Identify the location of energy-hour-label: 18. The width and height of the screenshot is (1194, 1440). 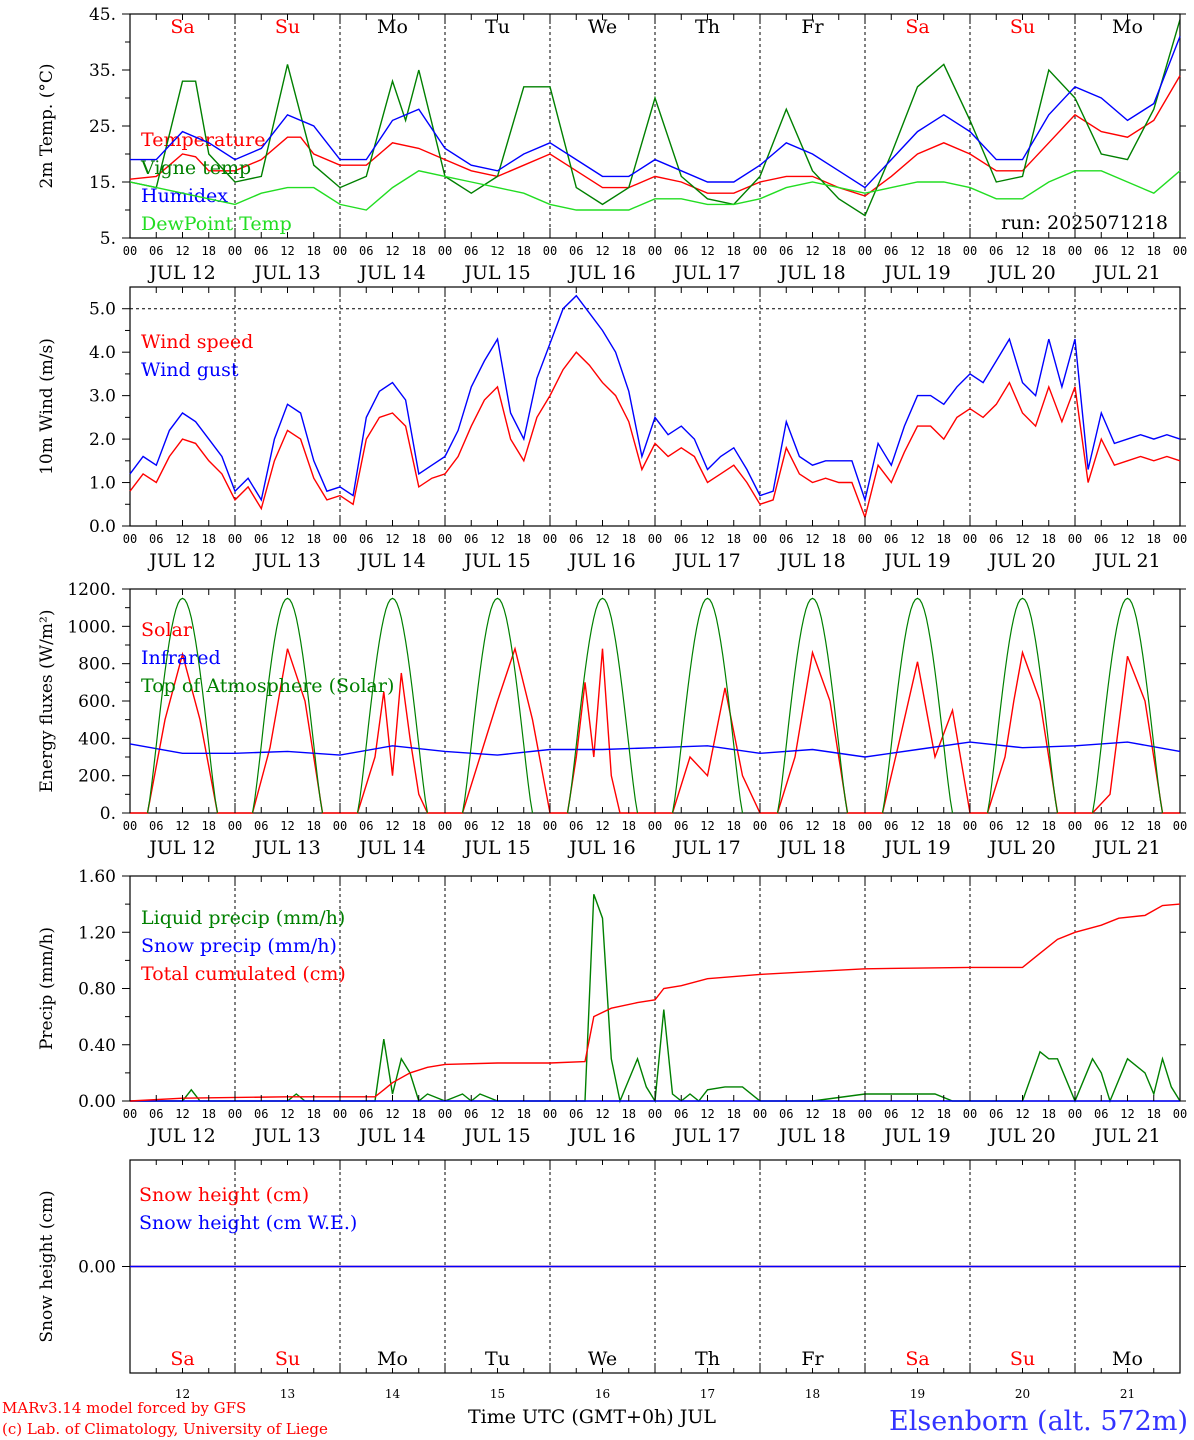
(734, 826).